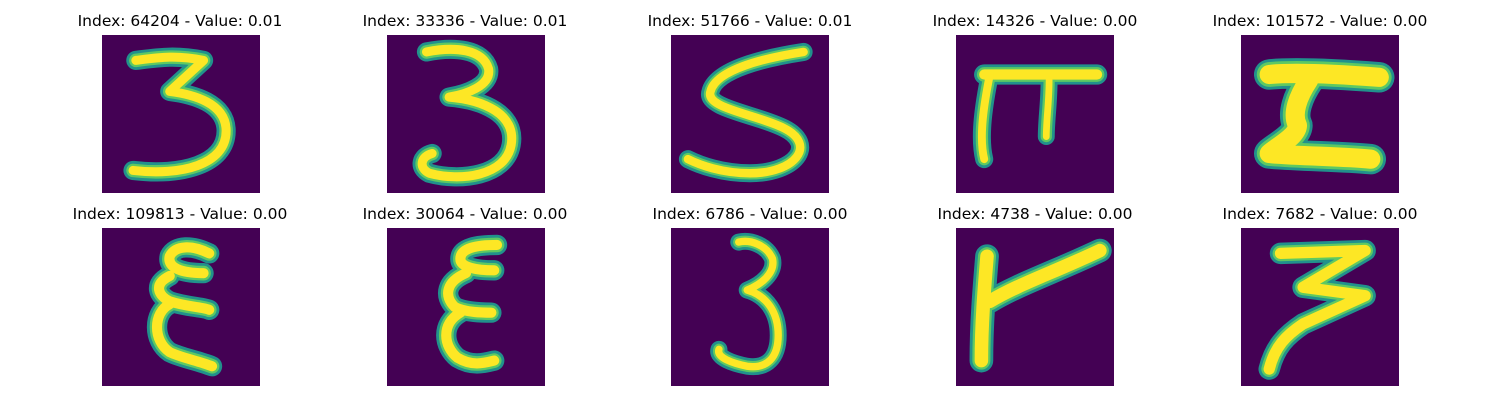  Describe the element at coordinates (1035, 214) in the screenshot. I see `panel-title: Index: 4738 - Value: 0.00` at that location.